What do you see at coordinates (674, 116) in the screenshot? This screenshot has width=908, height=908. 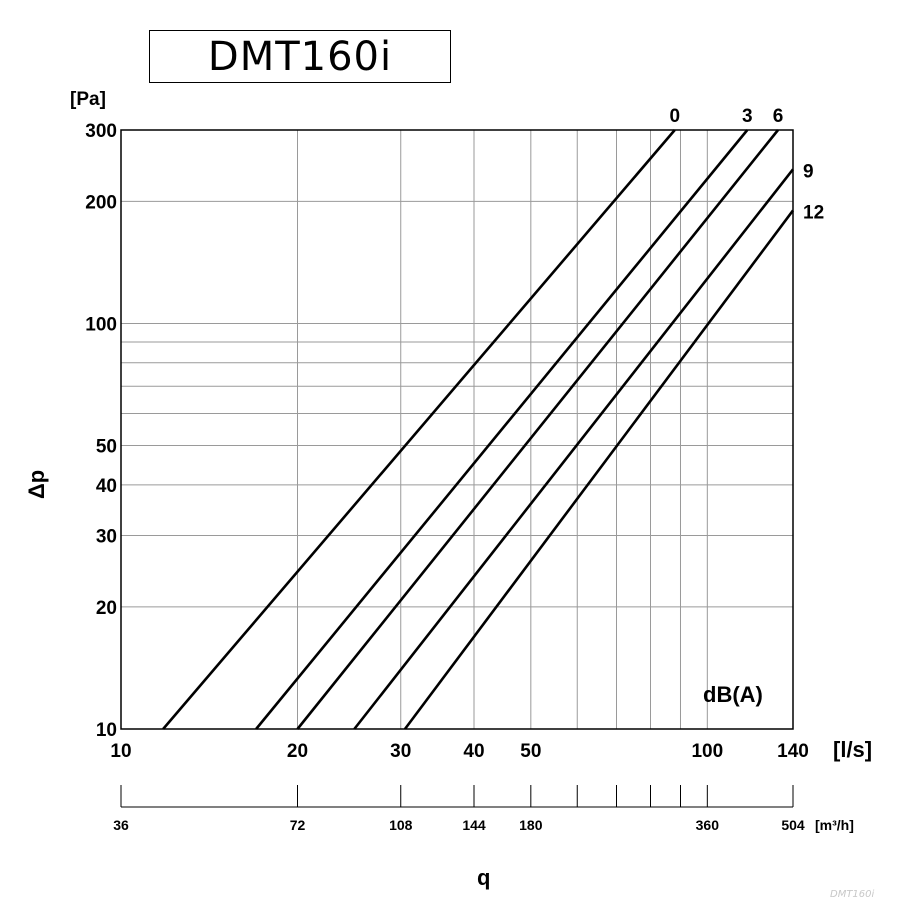 I see `series-label: 0` at bounding box center [674, 116].